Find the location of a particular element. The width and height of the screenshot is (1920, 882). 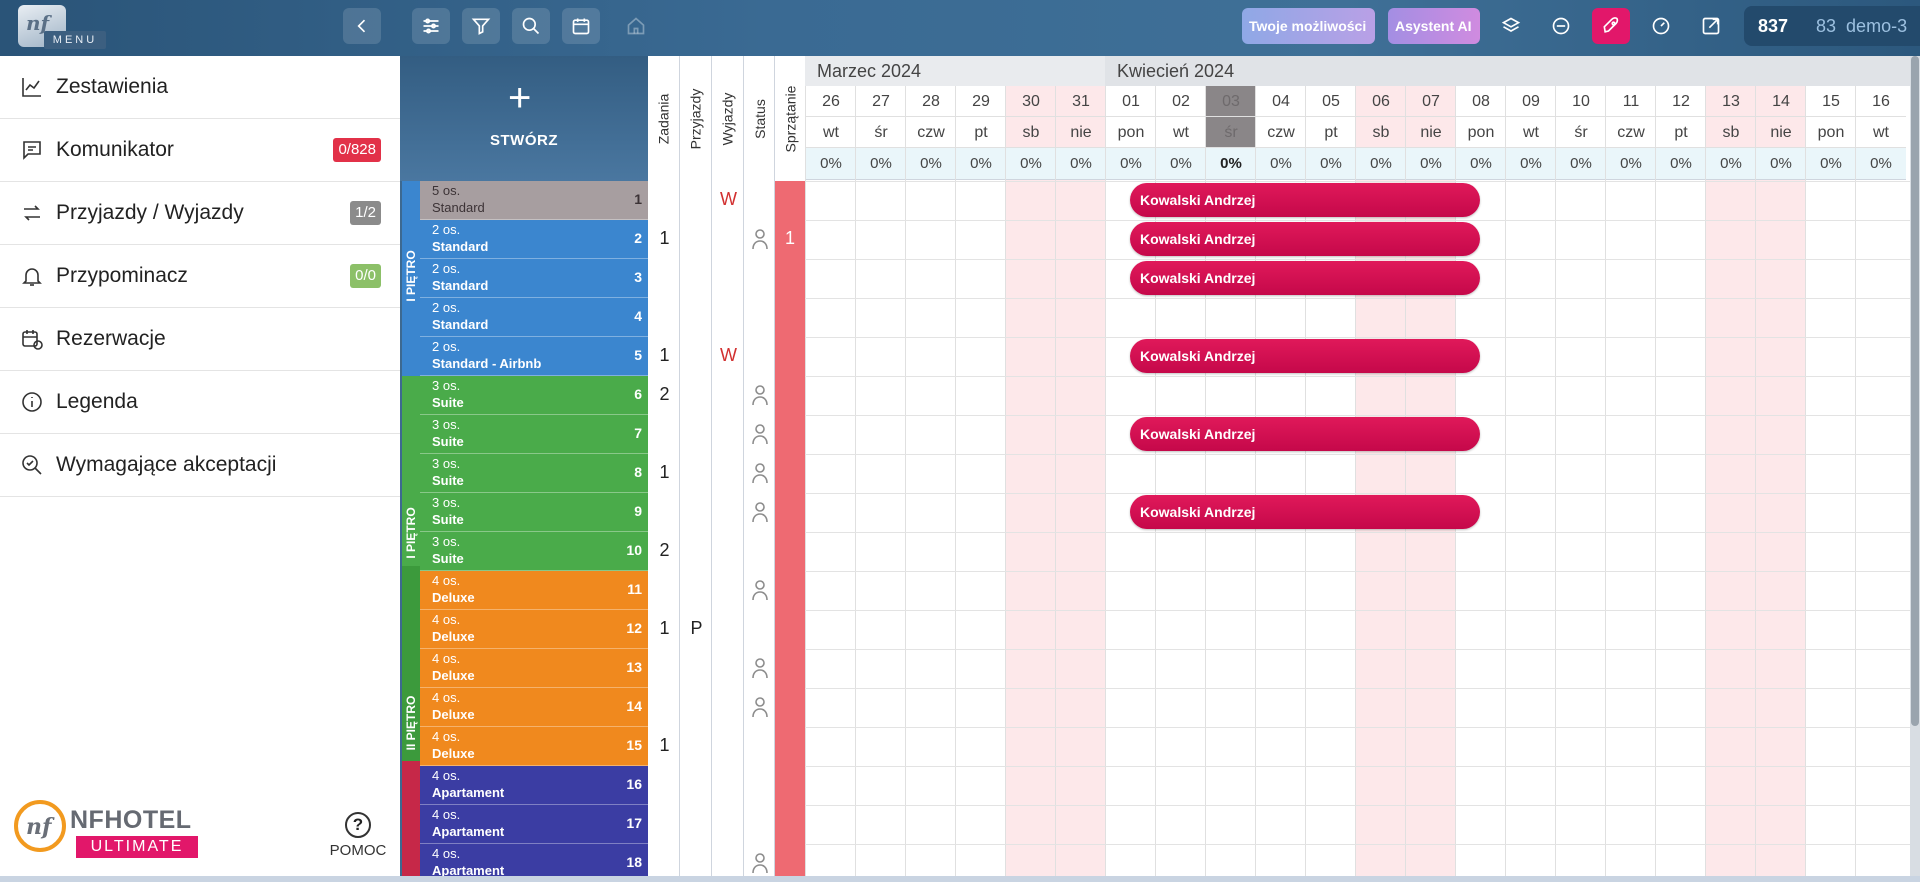

external-link-button is located at coordinates (1711, 26).